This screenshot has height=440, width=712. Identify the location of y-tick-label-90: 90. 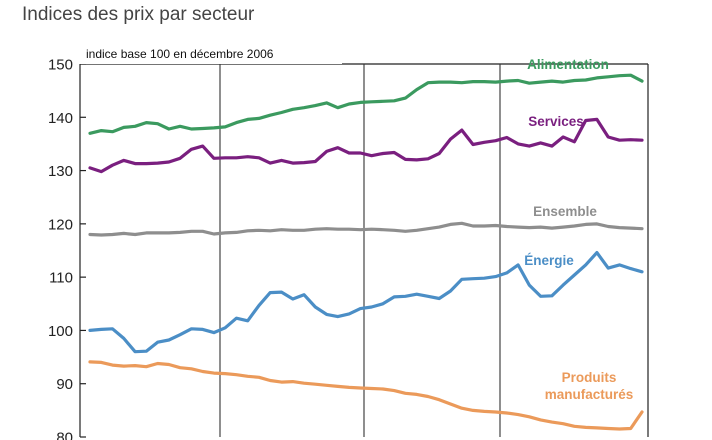
(64, 384).